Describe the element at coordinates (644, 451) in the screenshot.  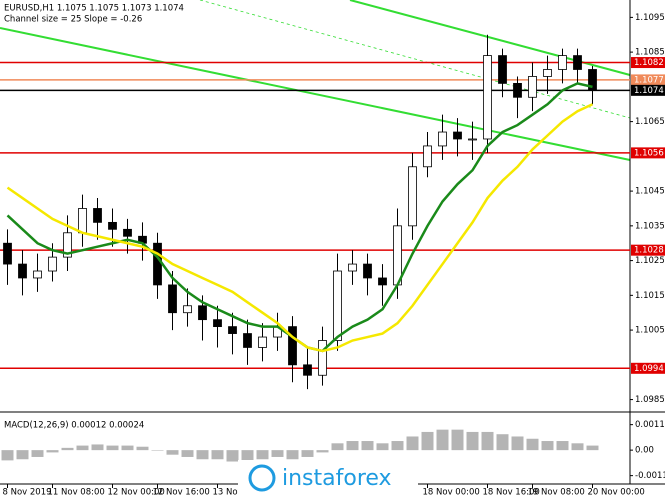
I see `y-tick-label: 0.00` at that location.